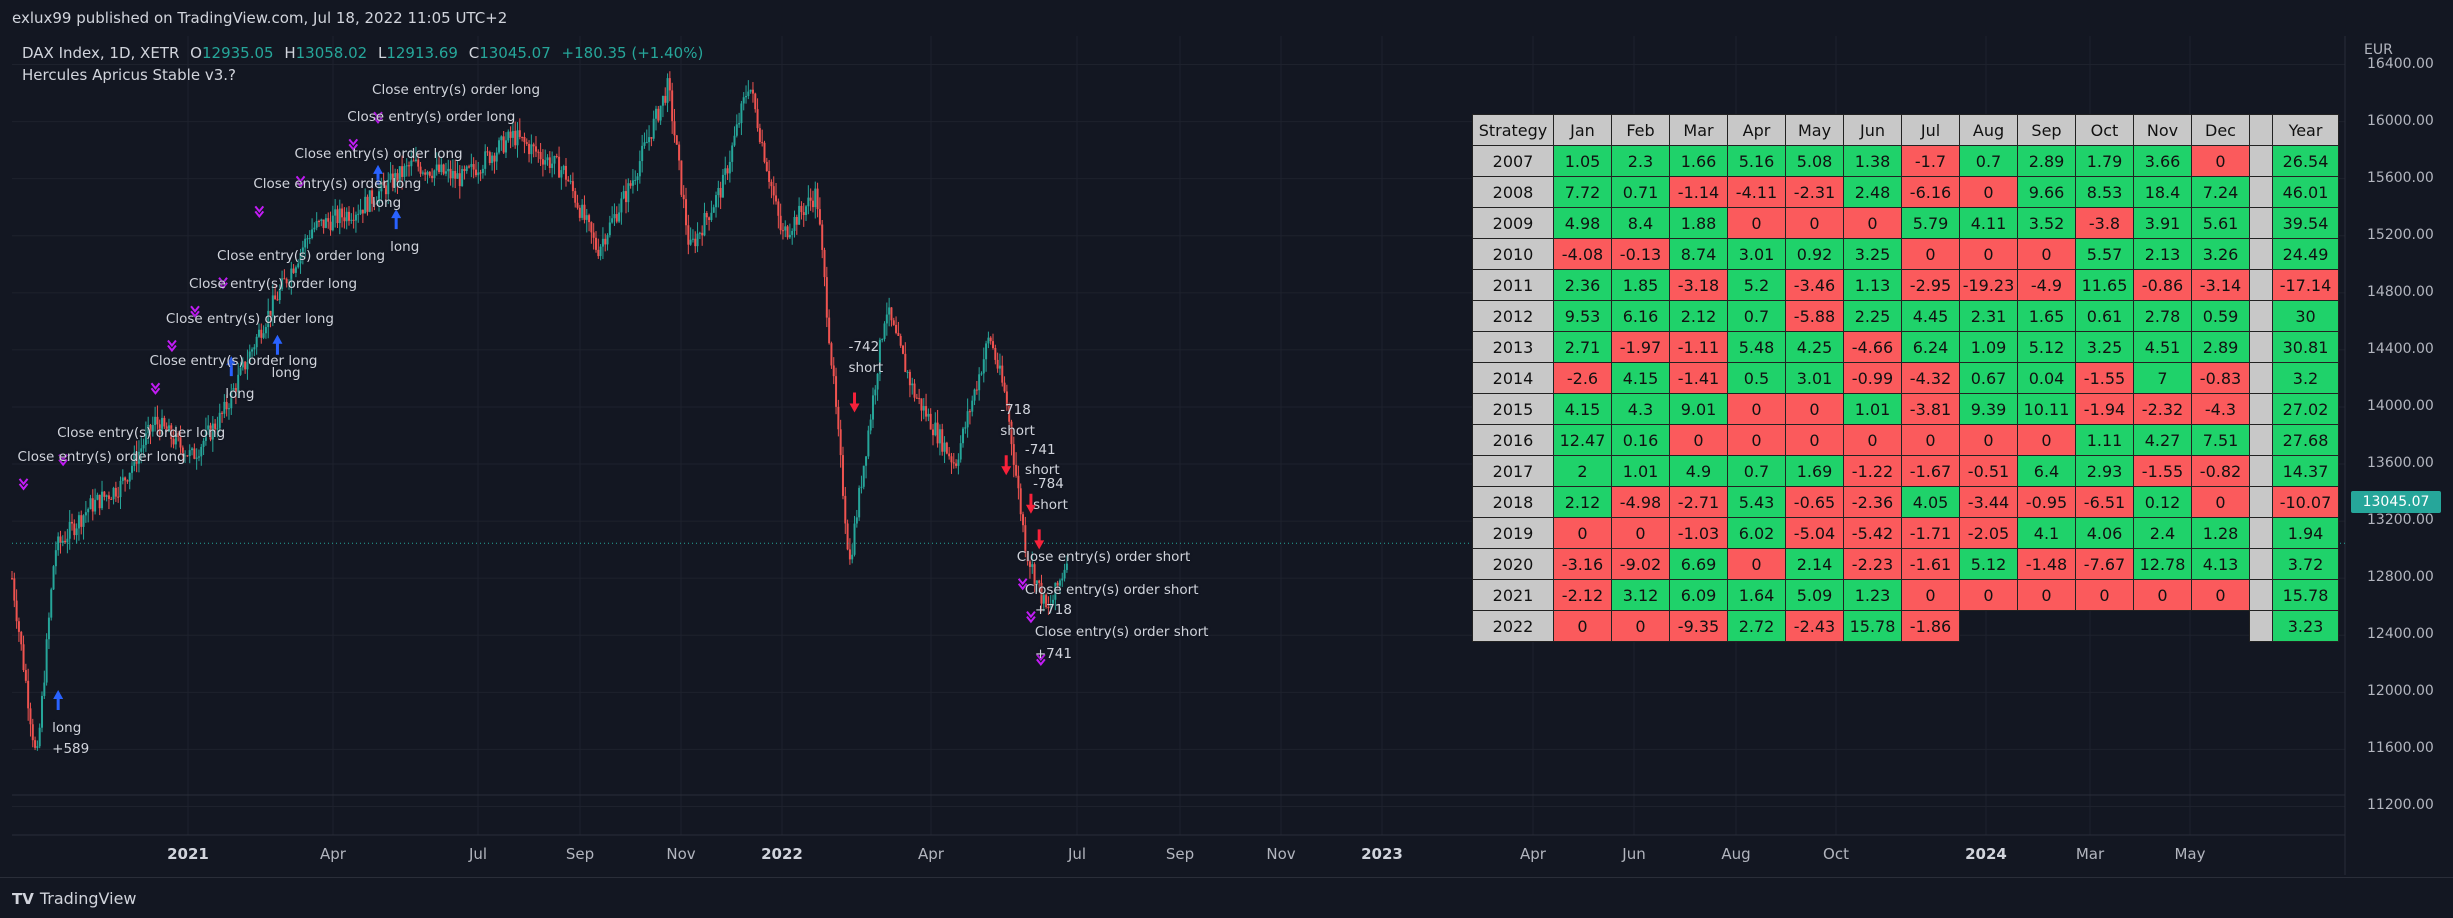  I want to click on tradingview-brand: 𝗧𝗩 TradingView, so click(74, 898).